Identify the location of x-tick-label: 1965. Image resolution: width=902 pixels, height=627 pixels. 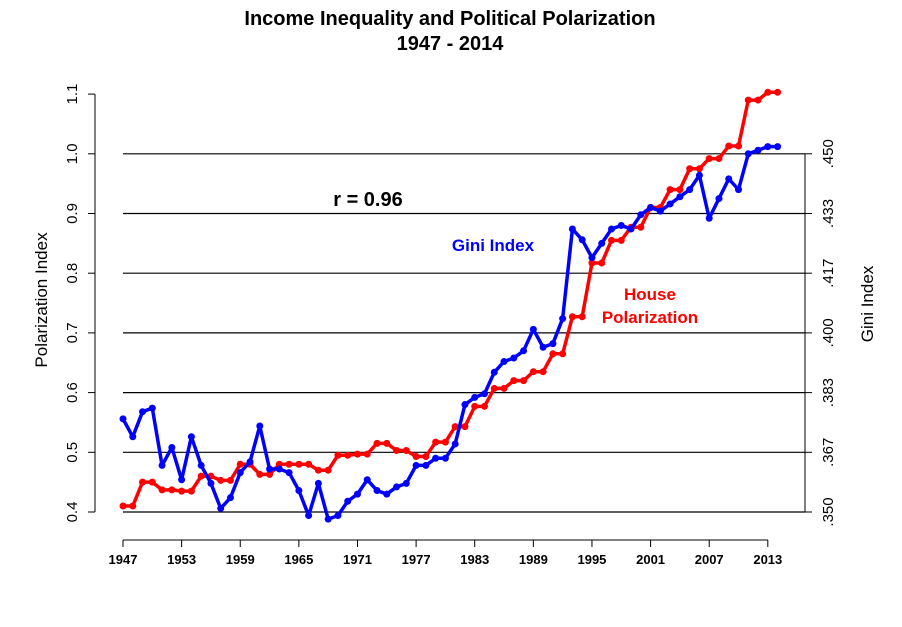
(298, 559).